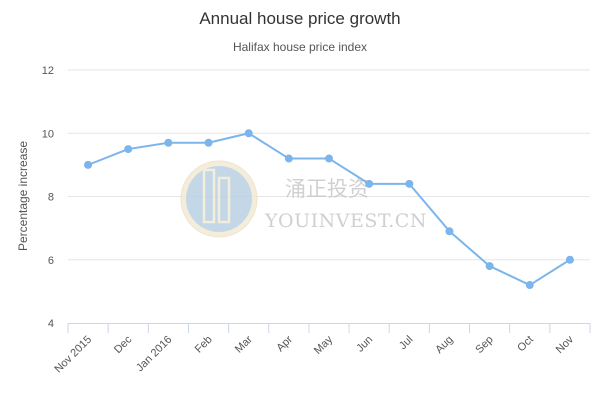 The image size is (600, 400). What do you see at coordinates (48, 134) in the screenshot?
I see `y-tick-label: 10` at bounding box center [48, 134].